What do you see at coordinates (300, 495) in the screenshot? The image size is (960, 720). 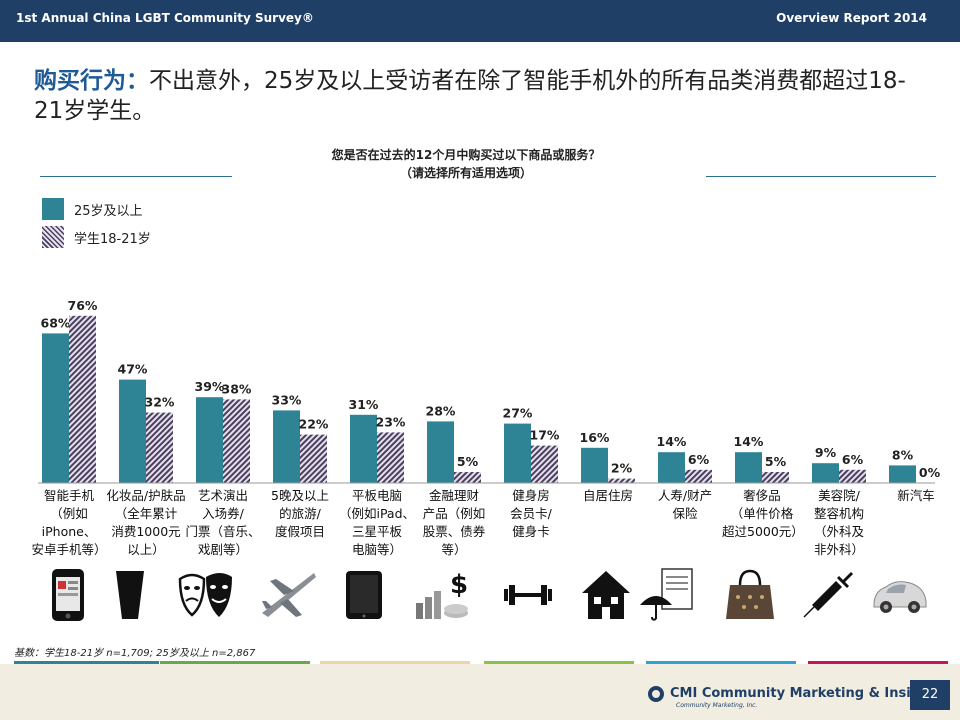 I see `category-label-line: 5晚及以上` at bounding box center [300, 495].